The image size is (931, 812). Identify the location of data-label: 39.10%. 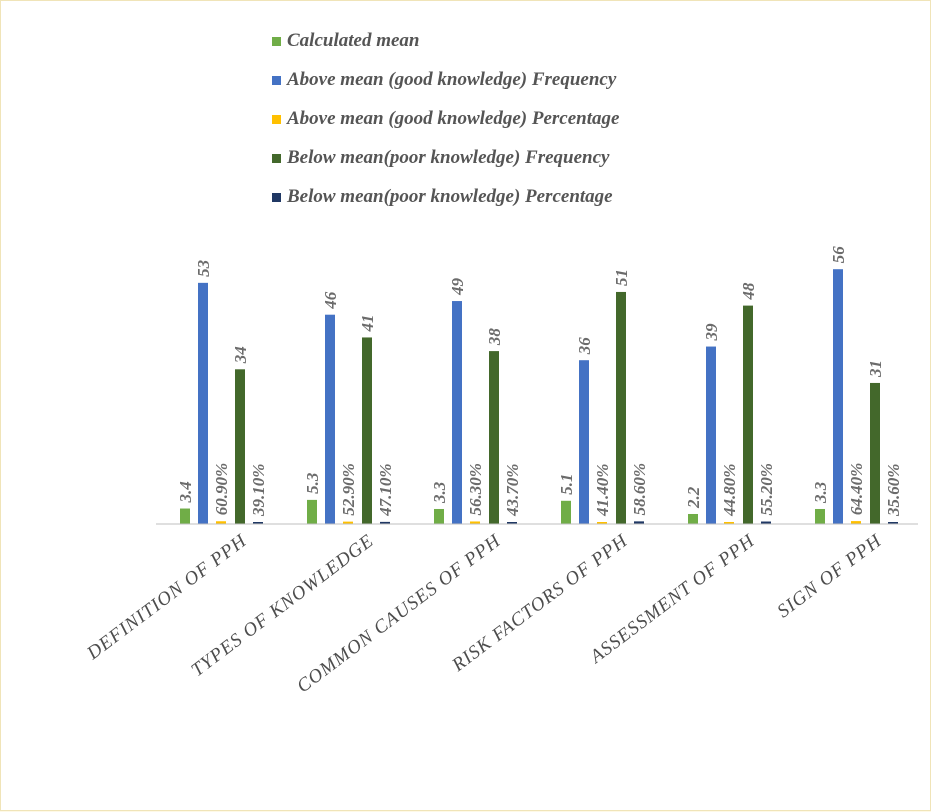
(258, 490).